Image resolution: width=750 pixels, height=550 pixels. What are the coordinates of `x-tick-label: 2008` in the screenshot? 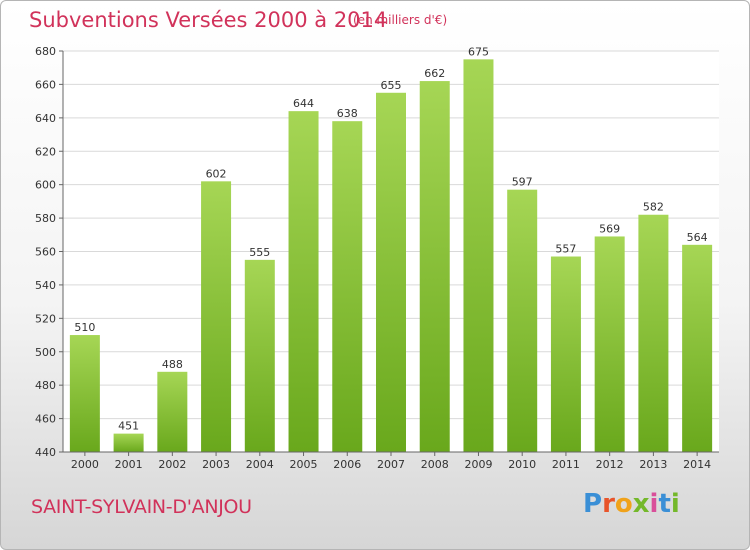 It's located at (435, 464).